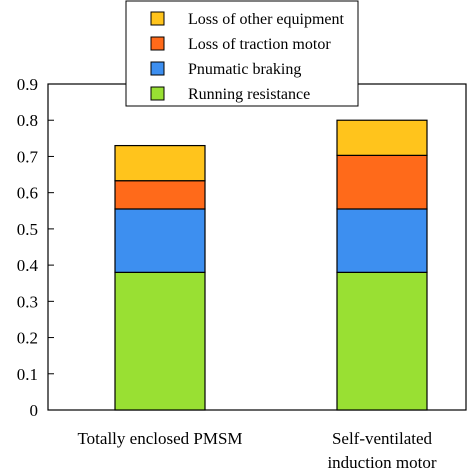 The height and width of the screenshot is (474, 474). I want to click on y-tick-label: 0.3, so click(27, 301).